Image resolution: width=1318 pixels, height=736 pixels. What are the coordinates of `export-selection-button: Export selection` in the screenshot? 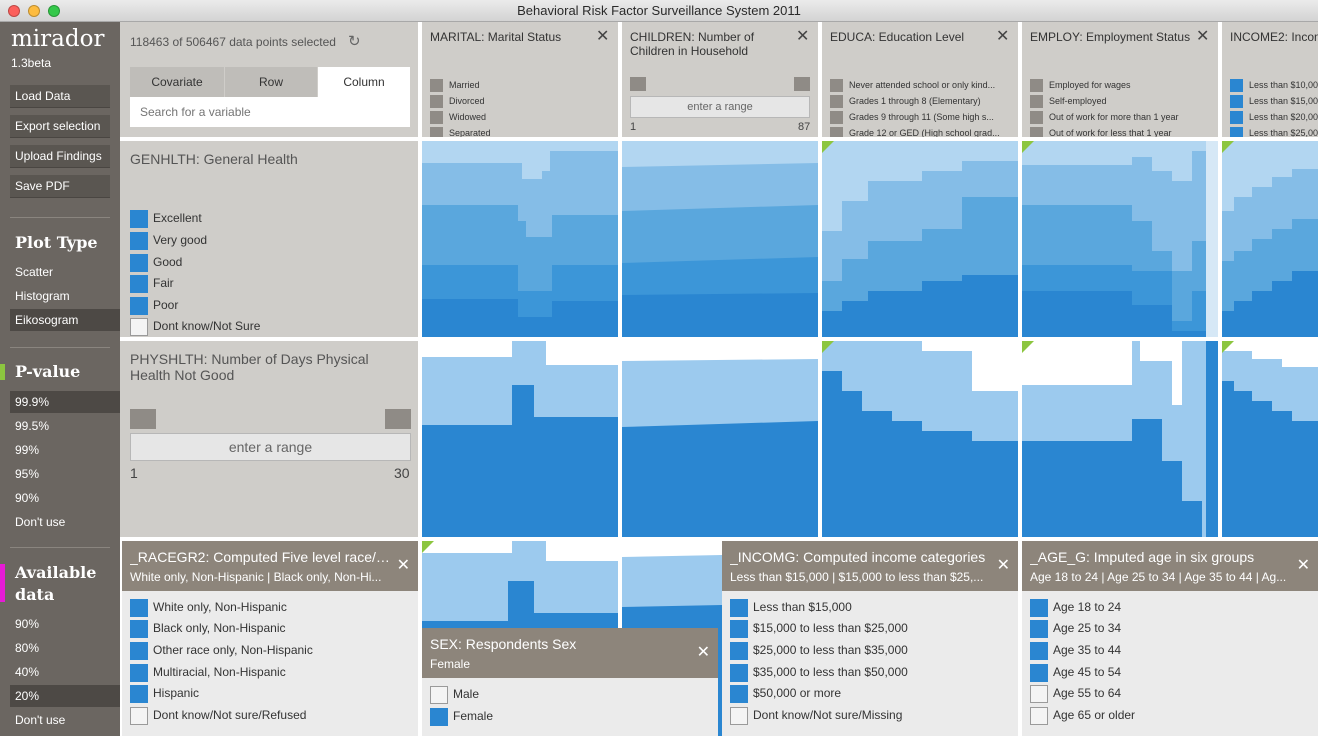 It's located at (60, 126).